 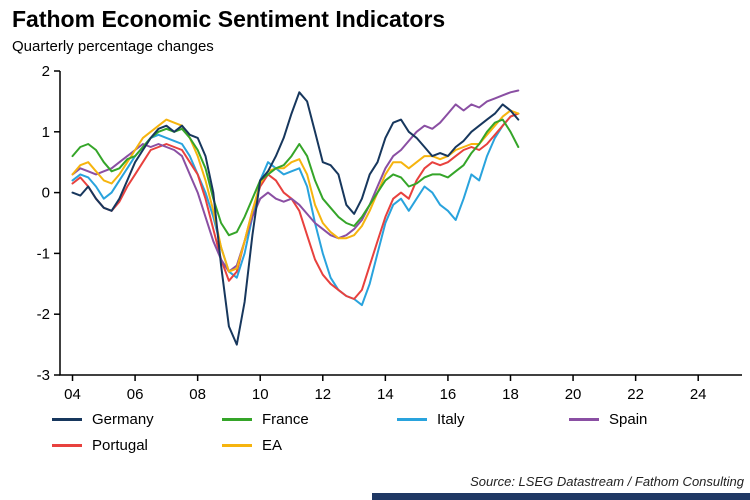 What do you see at coordinates (46, 132) in the screenshot?
I see `y-tick-label: 1` at bounding box center [46, 132].